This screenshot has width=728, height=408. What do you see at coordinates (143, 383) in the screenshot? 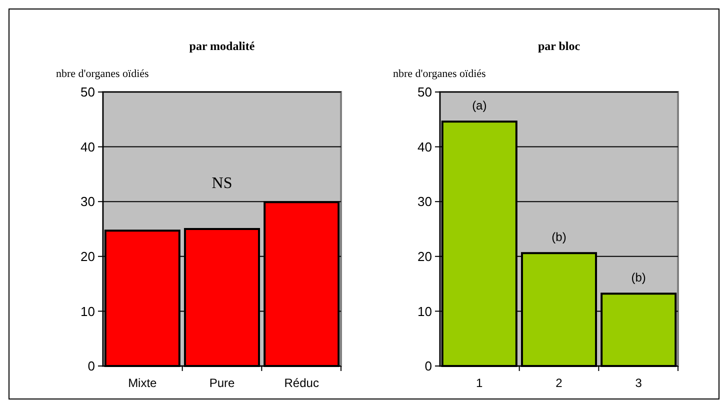
I see `x-tick-label: Mixte` at bounding box center [143, 383].